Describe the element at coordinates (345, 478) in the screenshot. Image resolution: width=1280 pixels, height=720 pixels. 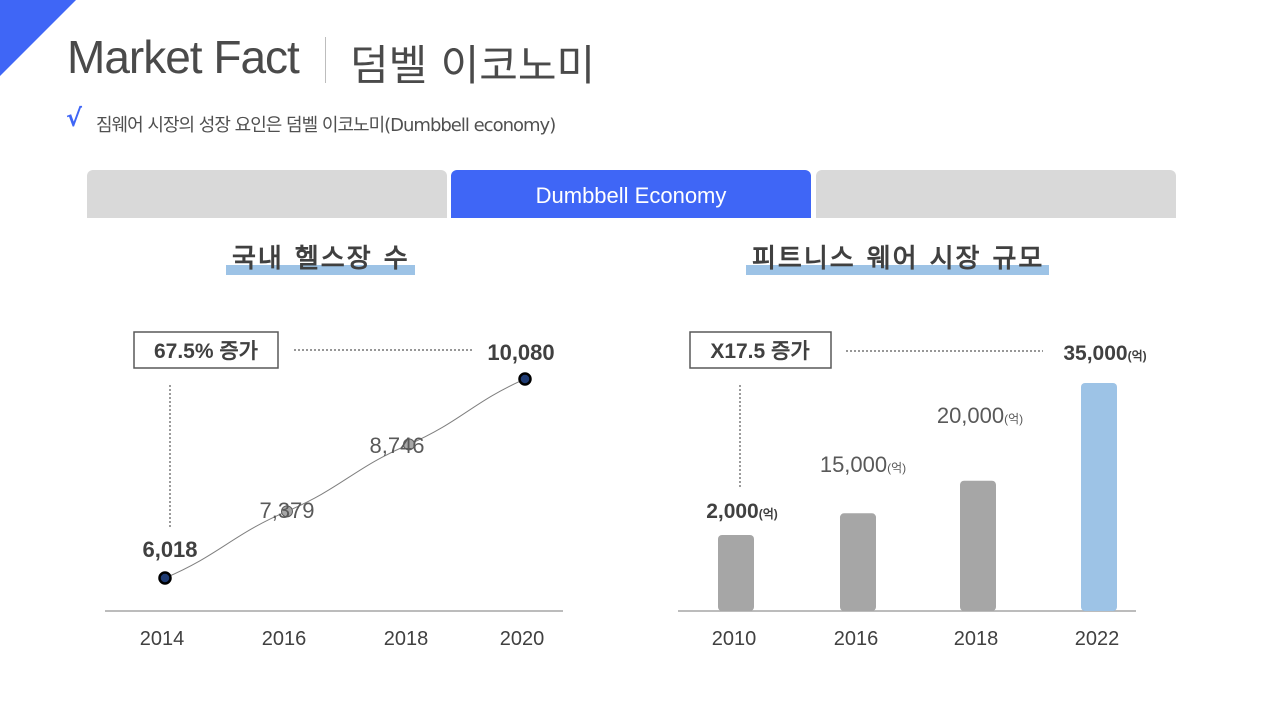
I see `series-line-gyms` at that location.